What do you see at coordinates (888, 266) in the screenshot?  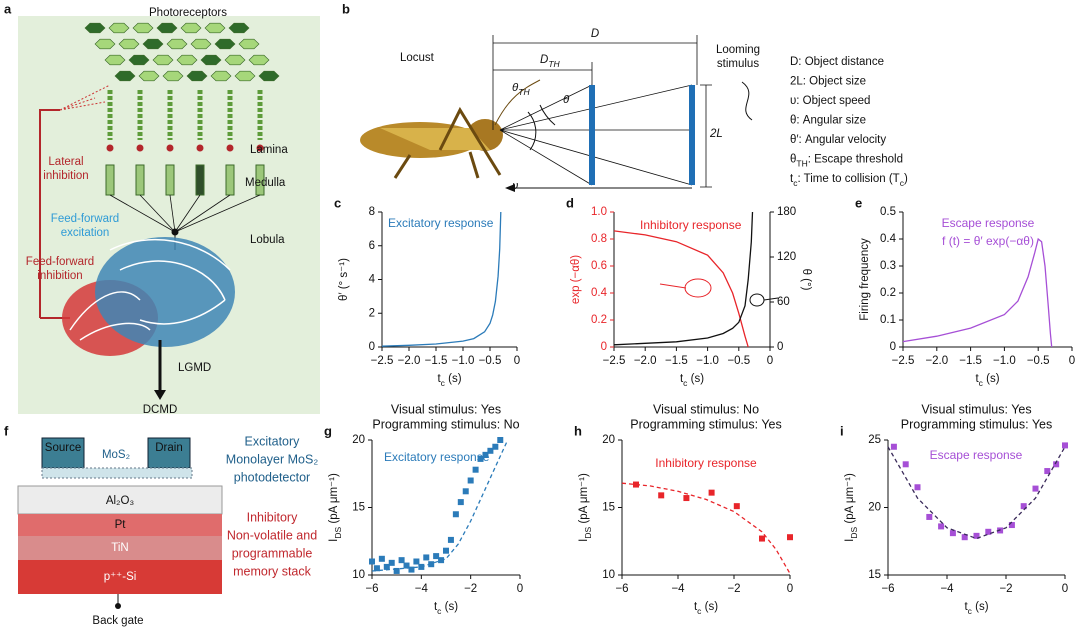 I see `y-tick-label: 0.3` at bounding box center [888, 266].